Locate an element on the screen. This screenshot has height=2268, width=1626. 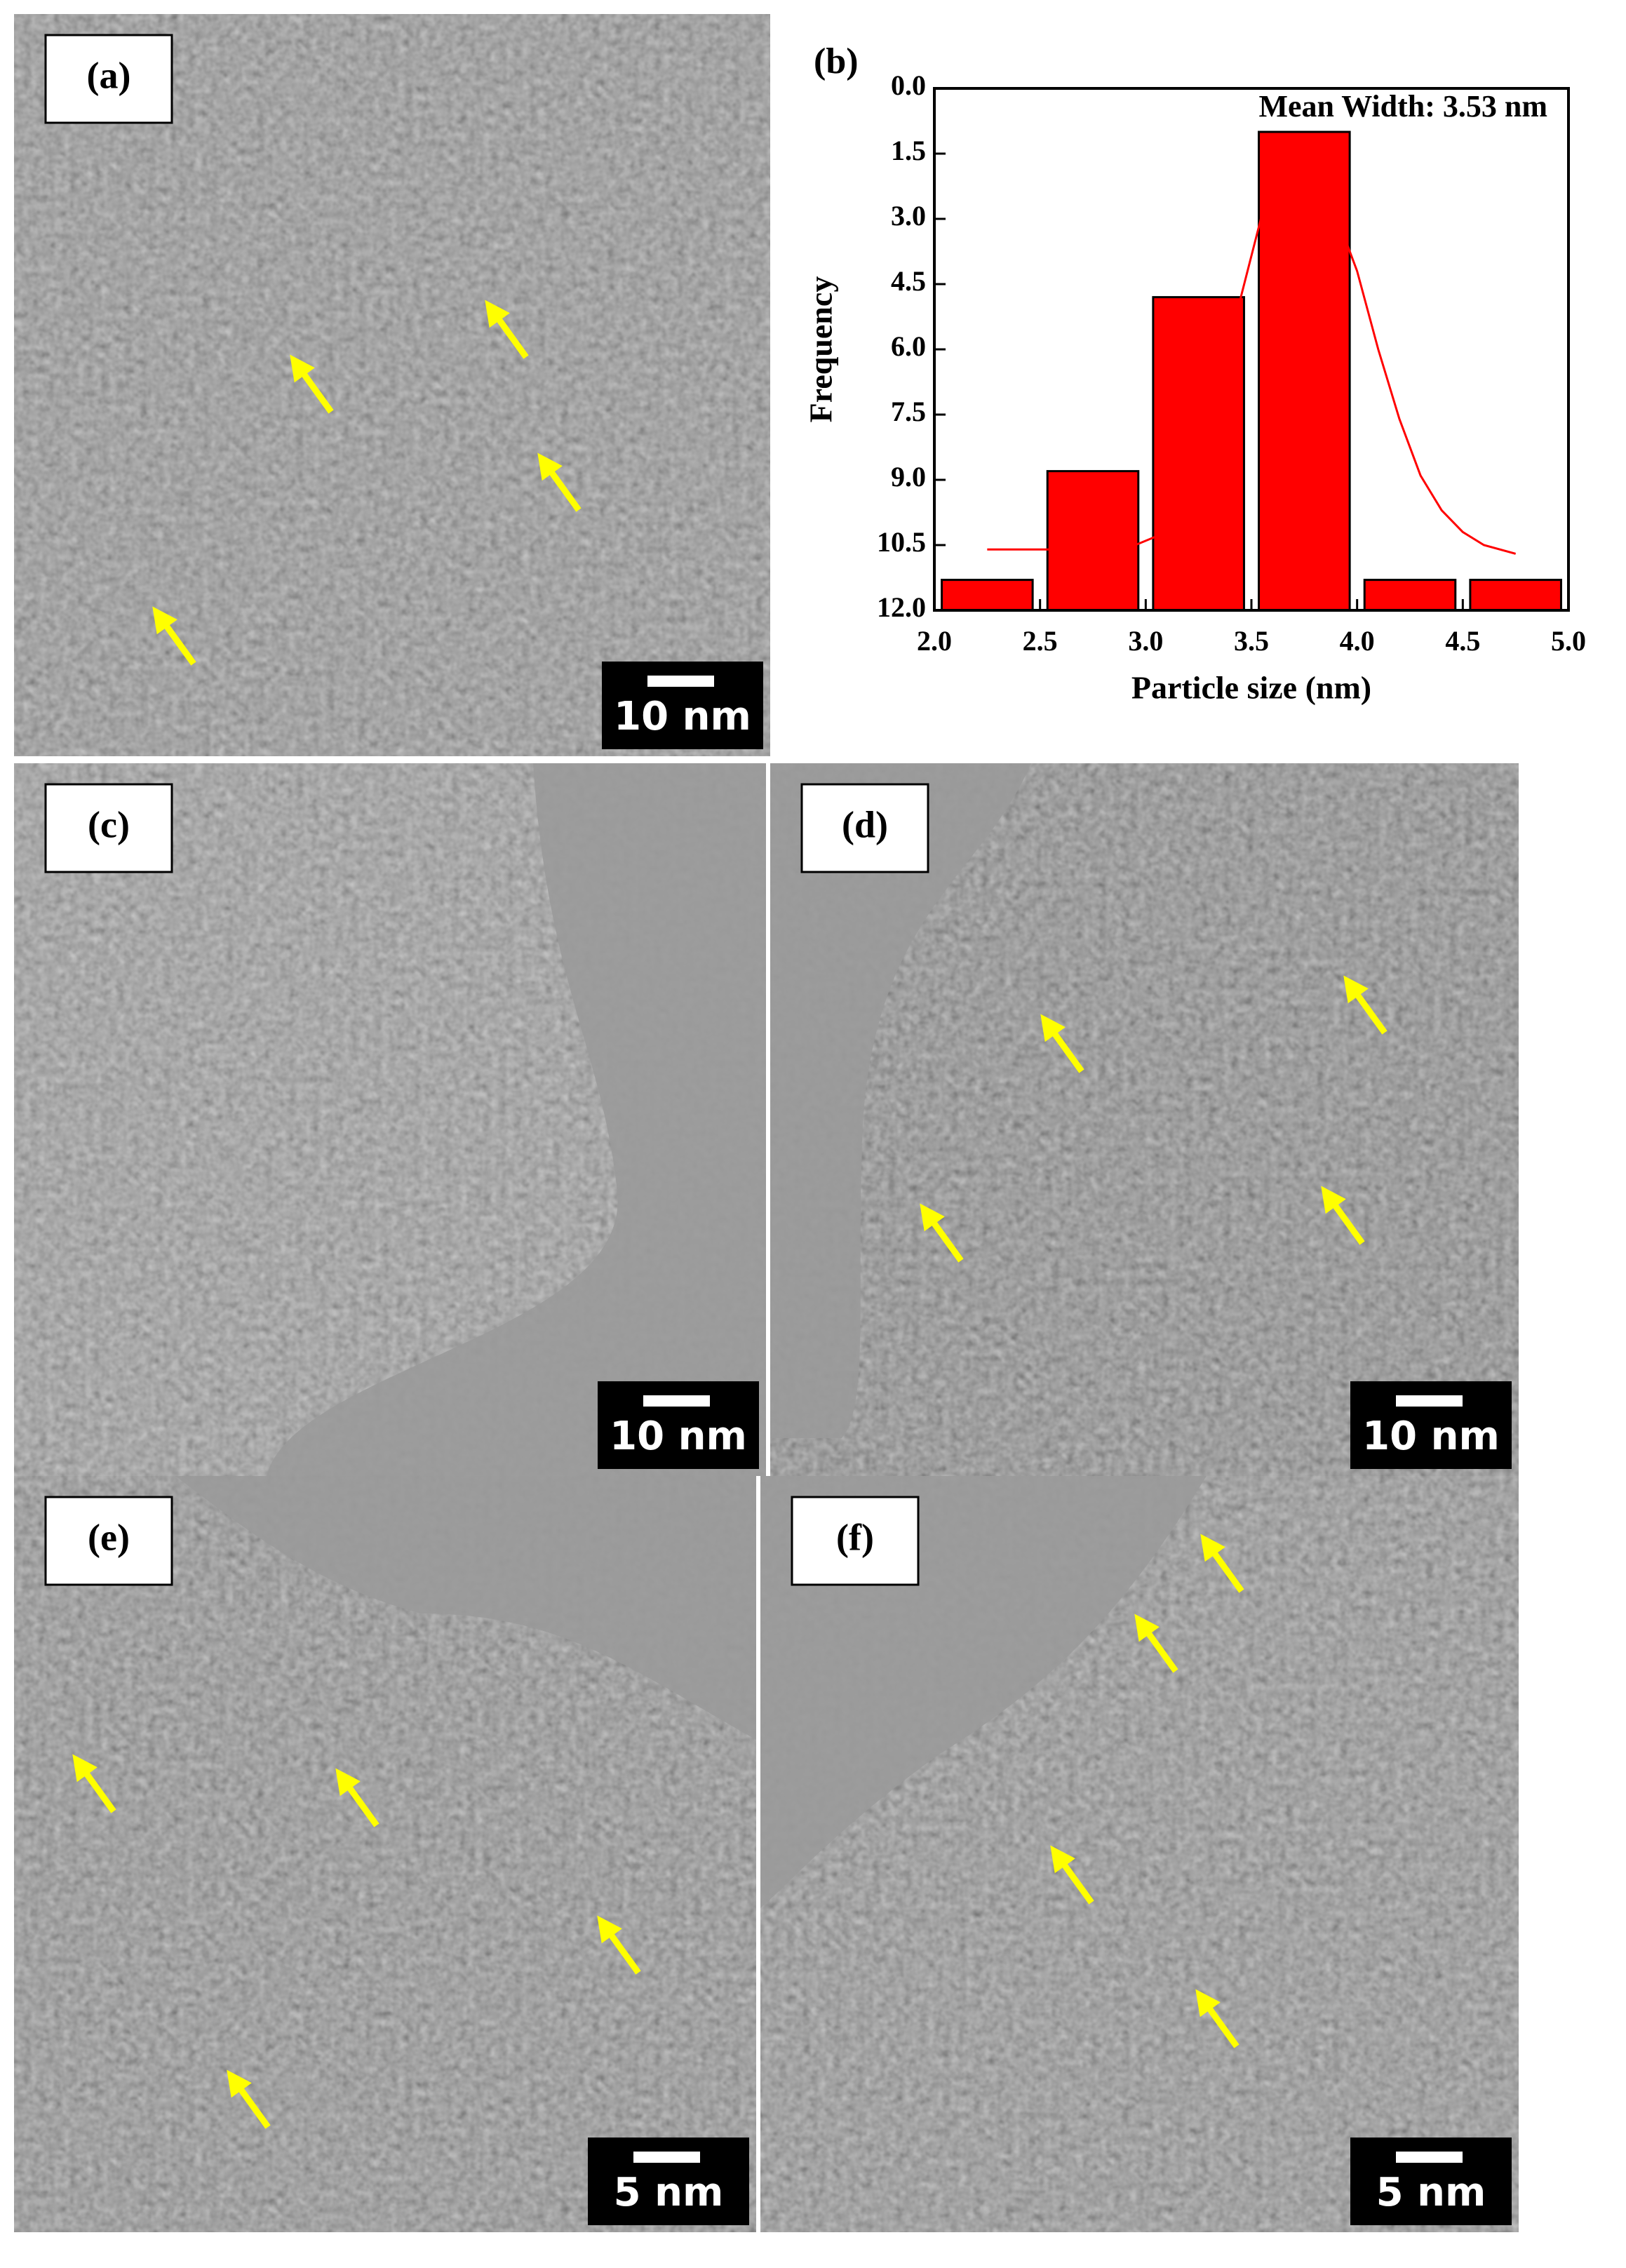
panel-label: (c) is located at coordinates (109, 824).